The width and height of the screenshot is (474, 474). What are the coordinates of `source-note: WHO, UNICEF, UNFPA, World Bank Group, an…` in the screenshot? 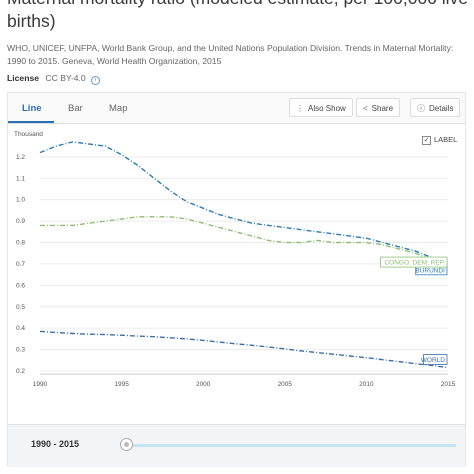 It's located at (230, 54).